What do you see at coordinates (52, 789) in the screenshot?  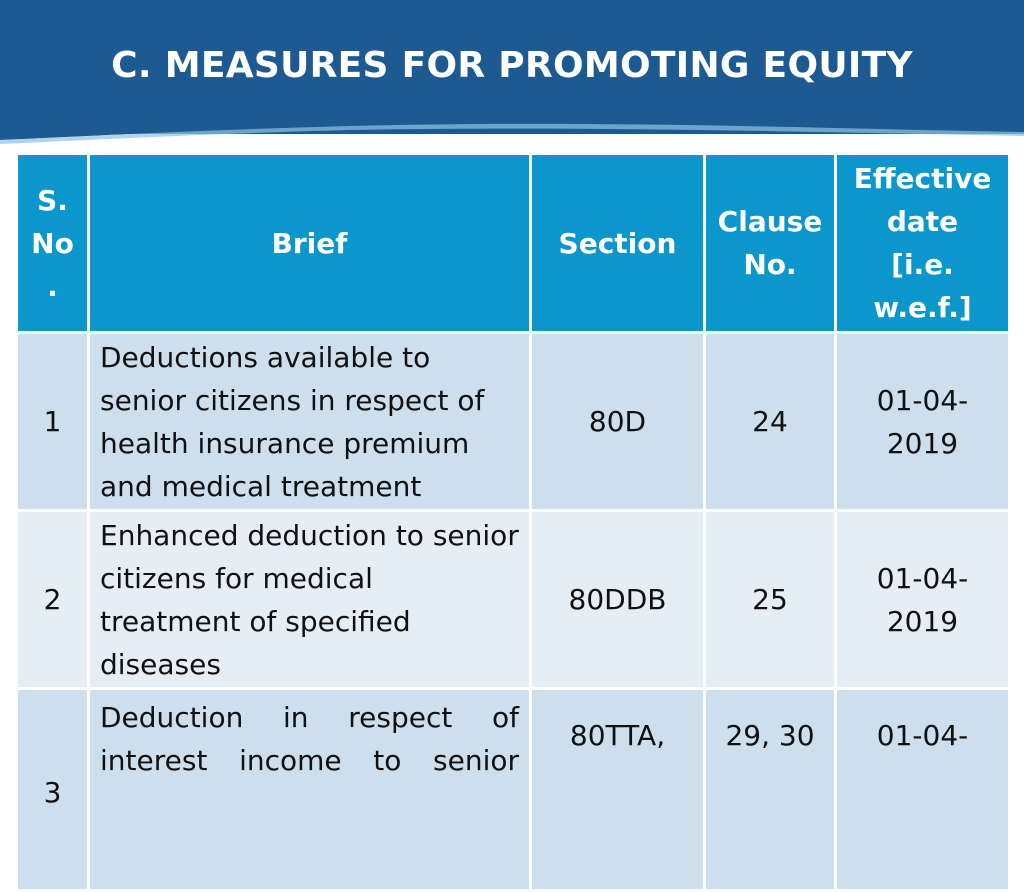 I see `cell-sno: 3` at bounding box center [52, 789].